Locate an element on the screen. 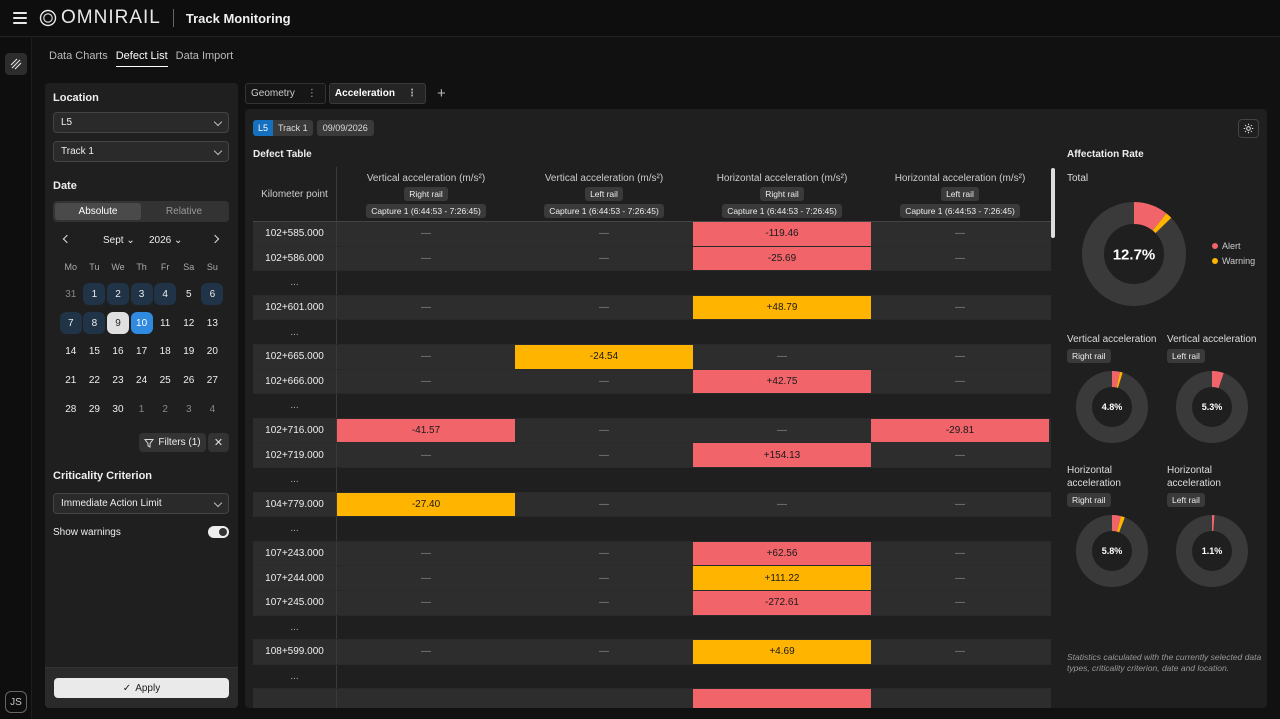 The width and height of the screenshot is (1280, 719). table-row: 108+599.000 — — +4.69 — is located at coordinates (652, 652).